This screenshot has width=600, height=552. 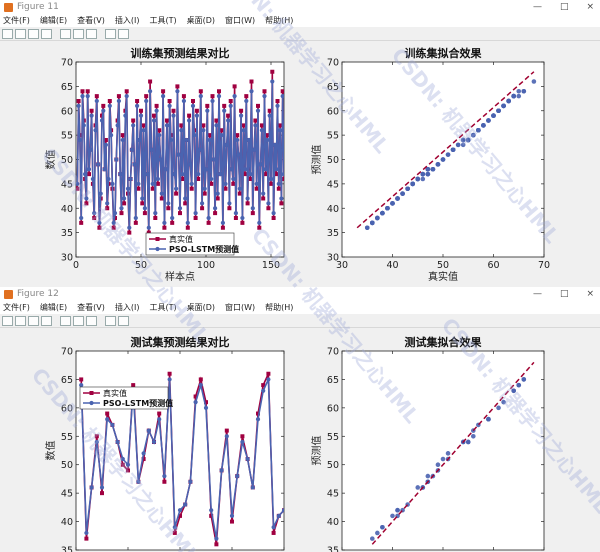 I want to click on y-tick-label: 50, so click(x=67, y=465).